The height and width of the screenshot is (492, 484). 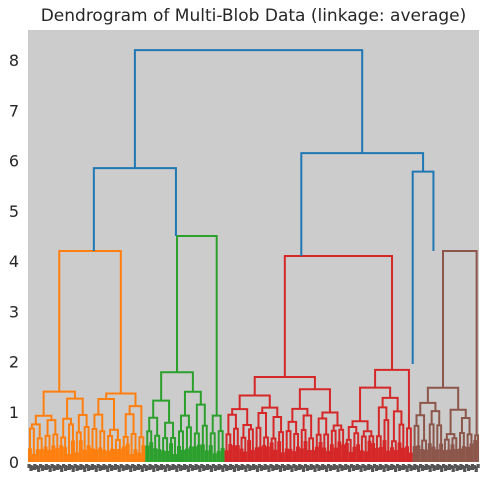 I want to click on leaf-tick-labels, so click(x=253, y=468).